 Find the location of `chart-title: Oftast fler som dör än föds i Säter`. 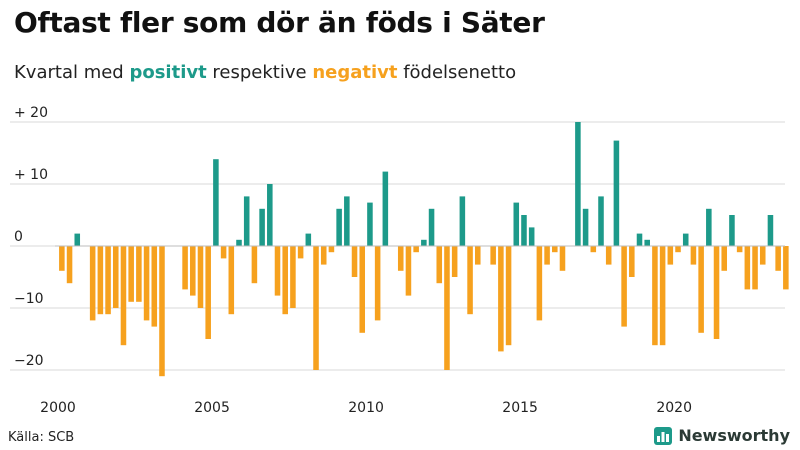

chart-title: Oftast fler som dör än föds i Säter is located at coordinates (279, 22).